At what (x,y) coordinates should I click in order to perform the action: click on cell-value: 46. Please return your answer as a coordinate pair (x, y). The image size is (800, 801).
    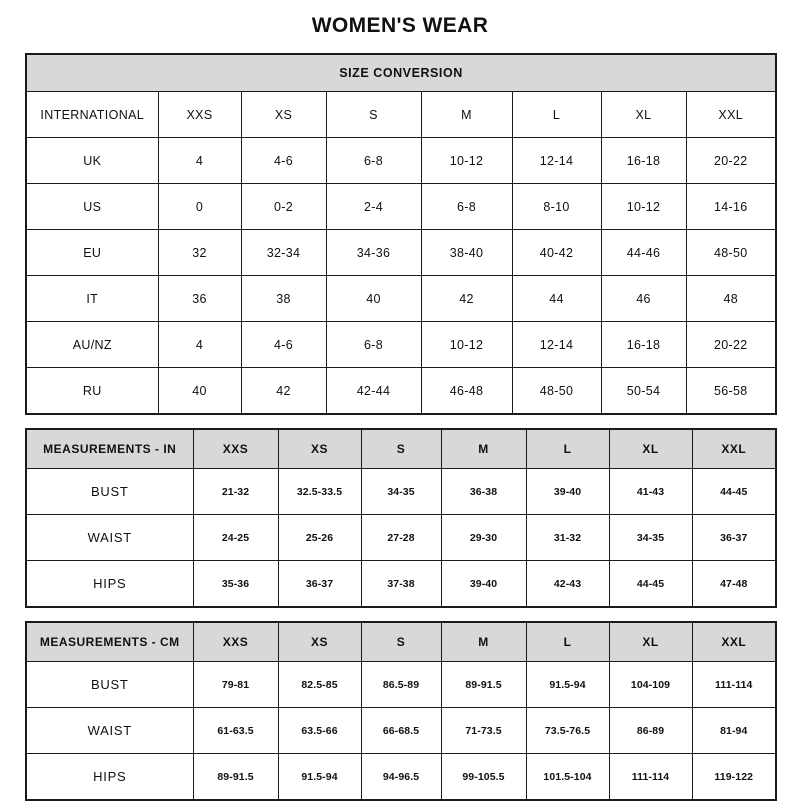
    Looking at the image, I should click on (643, 298).